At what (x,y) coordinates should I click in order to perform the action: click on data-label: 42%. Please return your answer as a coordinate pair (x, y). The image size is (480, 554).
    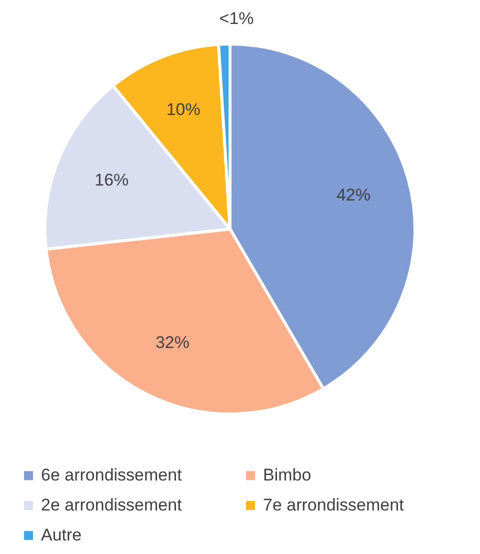
    Looking at the image, I should click on (353, 195).